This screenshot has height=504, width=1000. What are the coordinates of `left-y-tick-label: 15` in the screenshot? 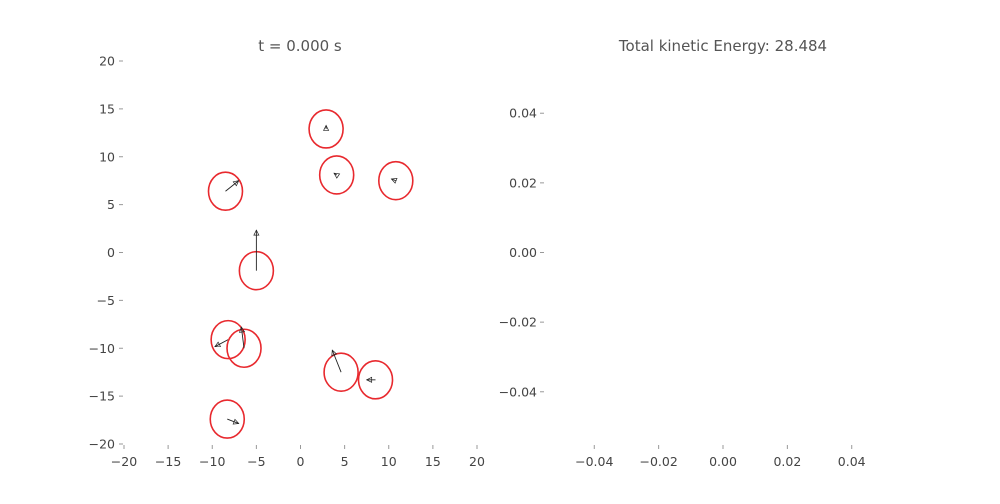 It's located at (107, 108).